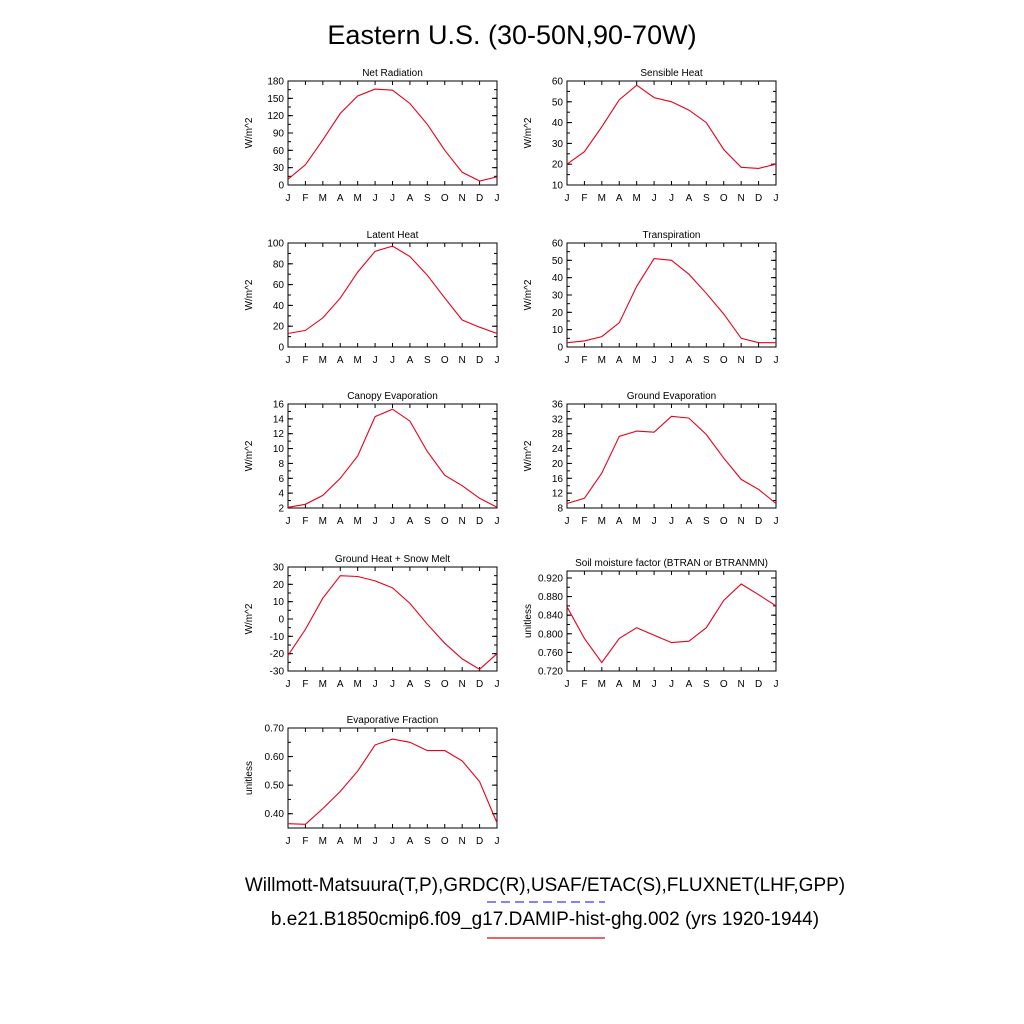  Describe the element at coordinates (550, 597) in the screenshot. I see `y-tick-label: 0.880` at that location.